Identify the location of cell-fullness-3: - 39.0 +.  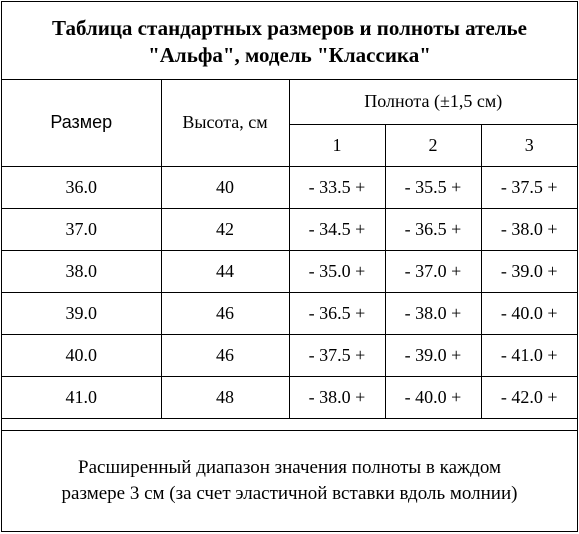
(528, 271).